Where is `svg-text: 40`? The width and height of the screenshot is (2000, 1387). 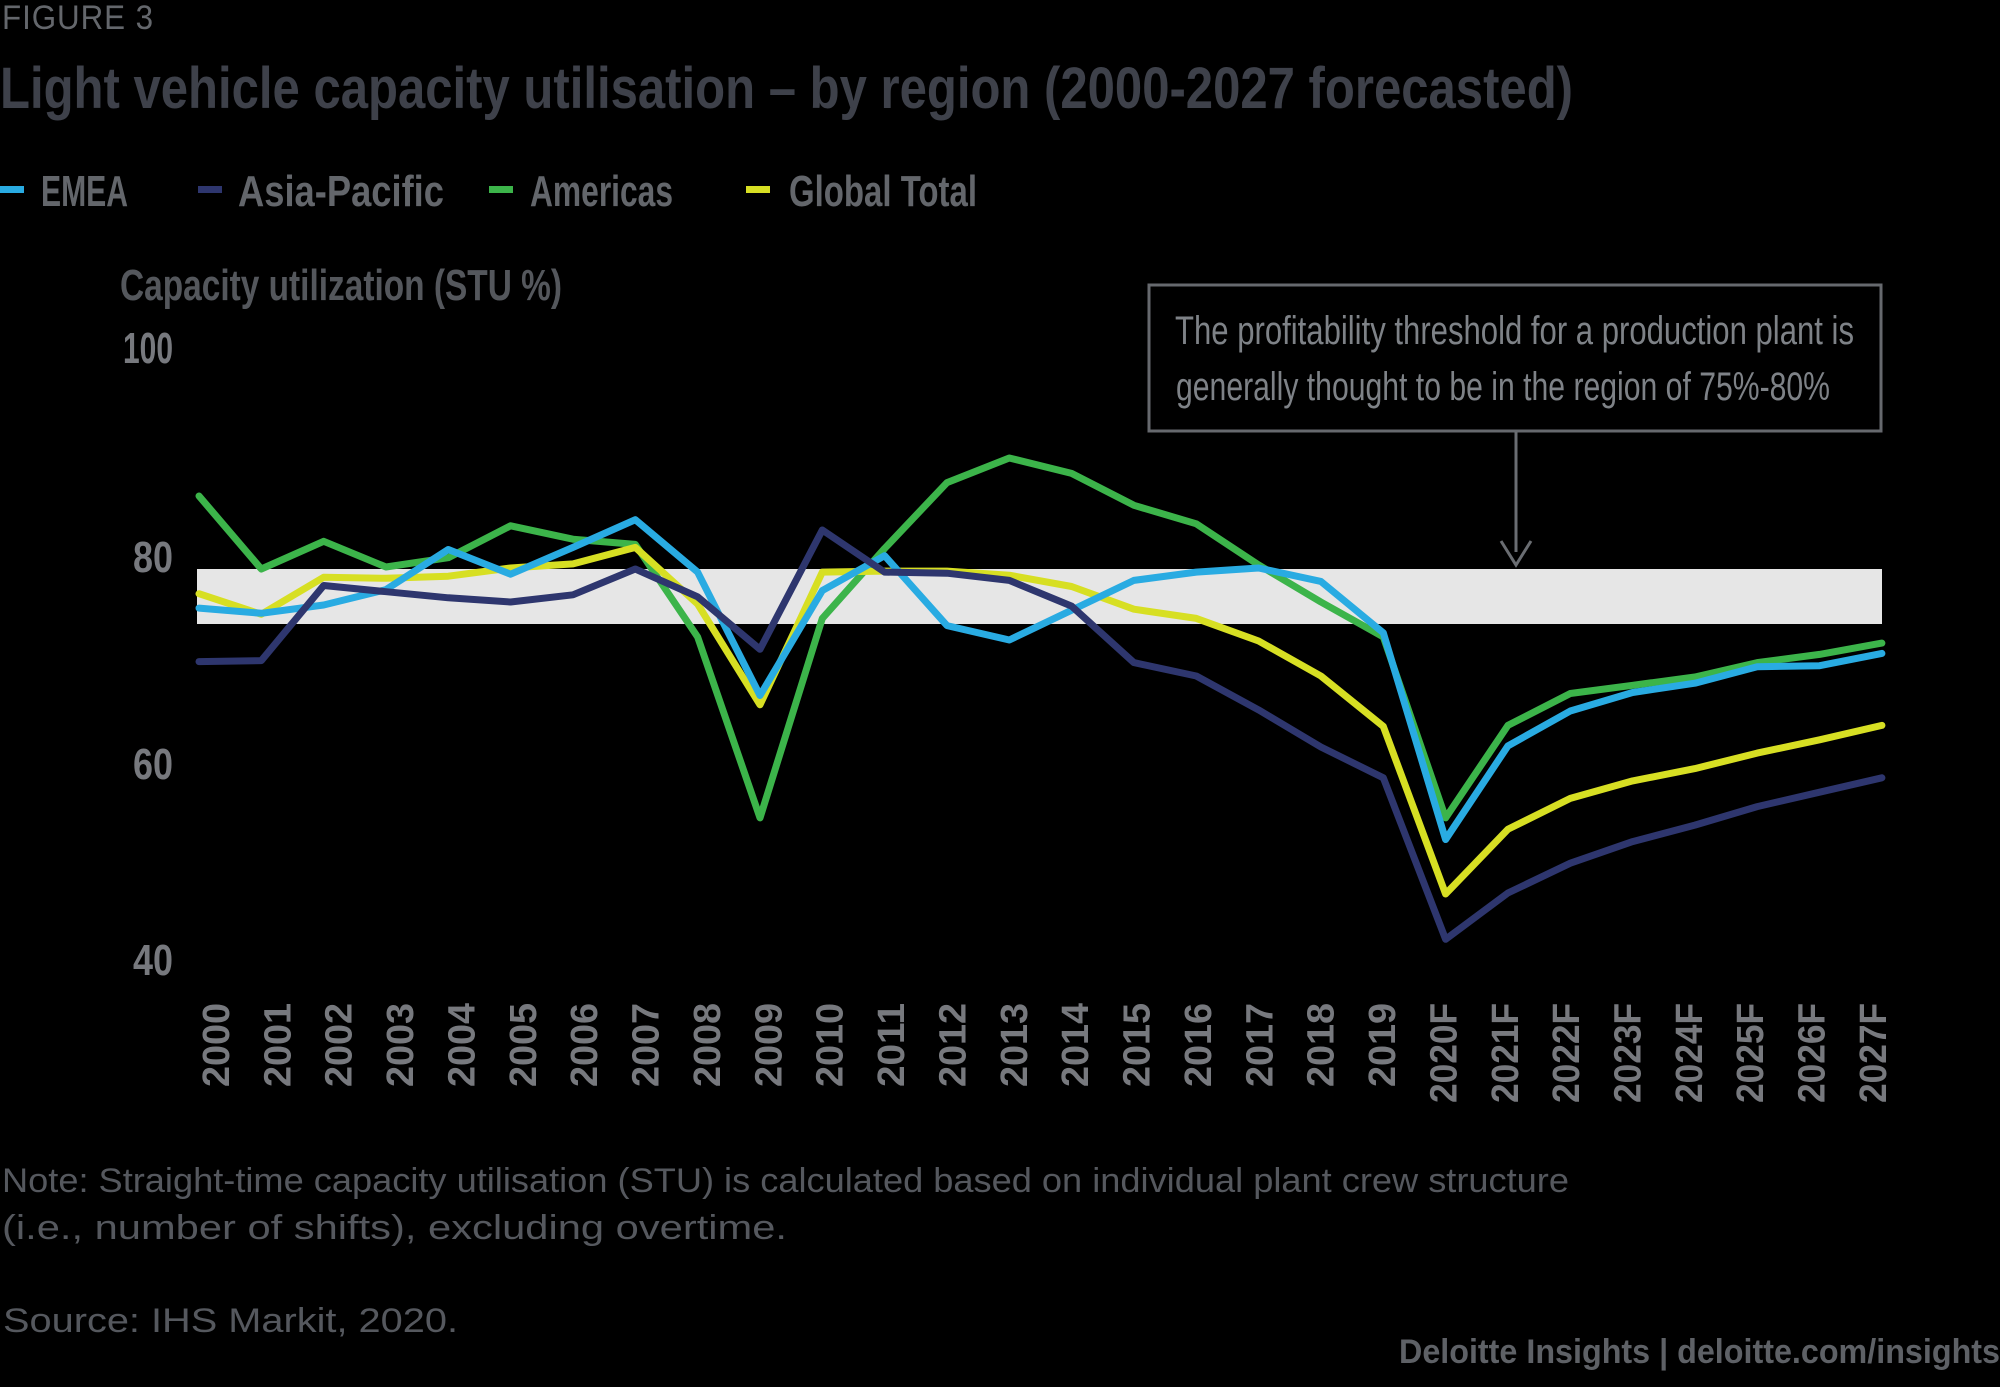 svg-text: 40 is located at coordinates (153, 960).